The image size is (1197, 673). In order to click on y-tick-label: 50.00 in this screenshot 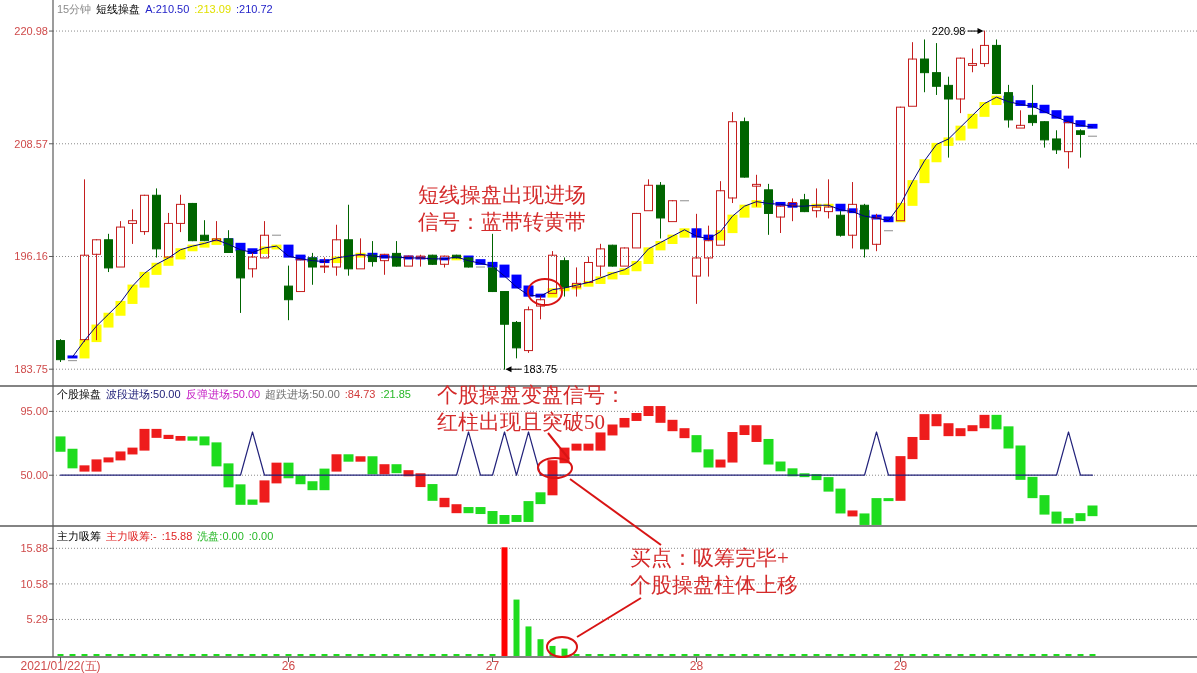, I will do `click(34, 475)`.